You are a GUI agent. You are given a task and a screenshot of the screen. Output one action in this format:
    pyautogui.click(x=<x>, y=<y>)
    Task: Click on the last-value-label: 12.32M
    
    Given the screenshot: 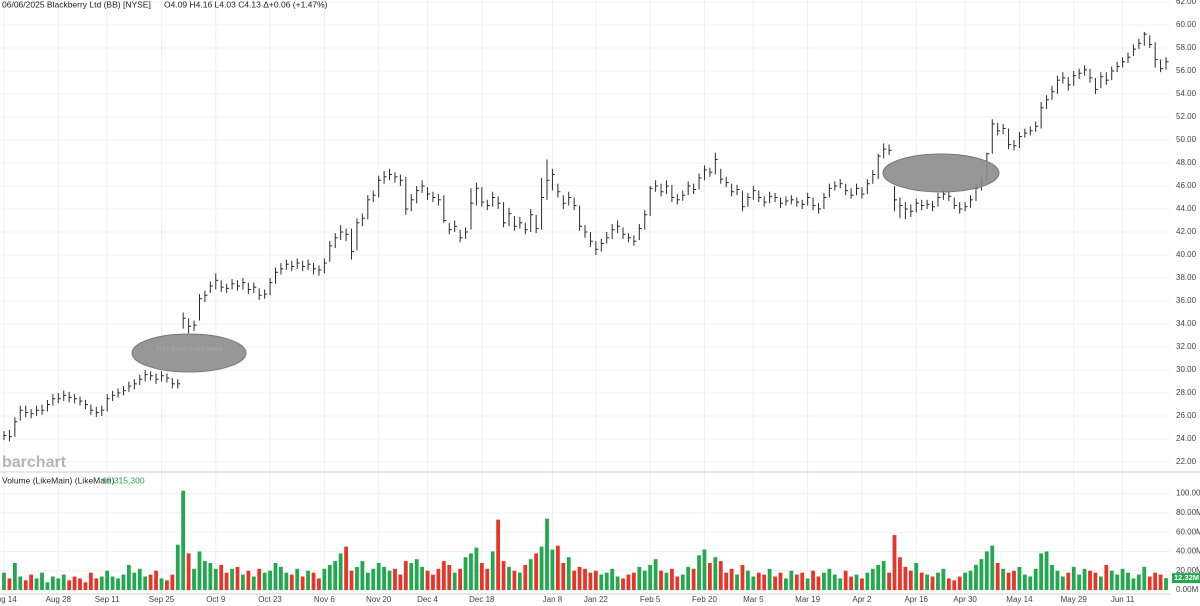 What is the action you would take?
    pyautogui.click(x=1186, y=577)
    